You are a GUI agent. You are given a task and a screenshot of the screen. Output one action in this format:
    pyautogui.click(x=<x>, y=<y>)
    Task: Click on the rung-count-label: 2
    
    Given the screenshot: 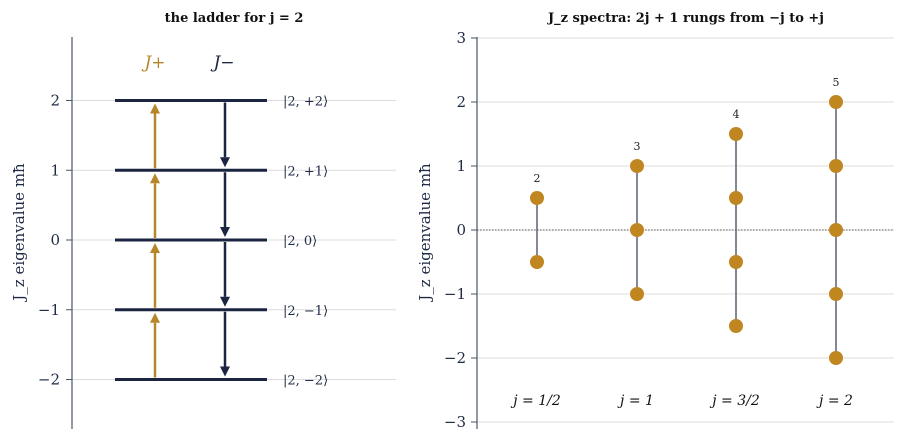 What is the action you would take?
    pyautogui.click(x=537, y=178)
    